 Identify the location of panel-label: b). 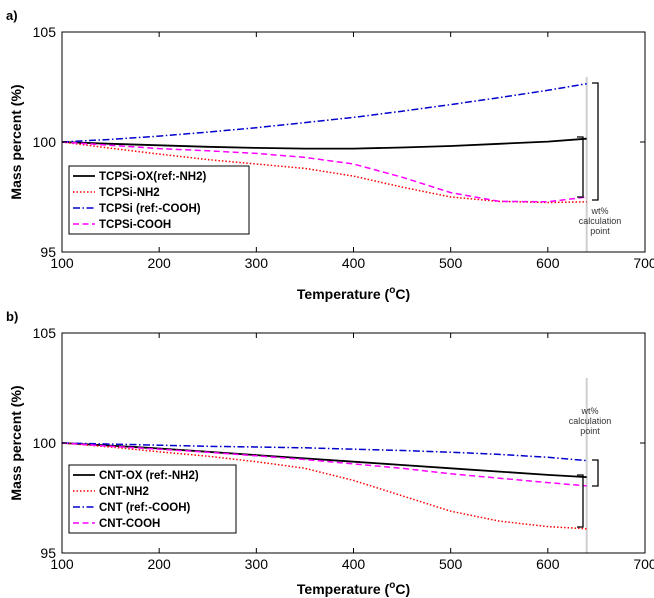
(12, 316).